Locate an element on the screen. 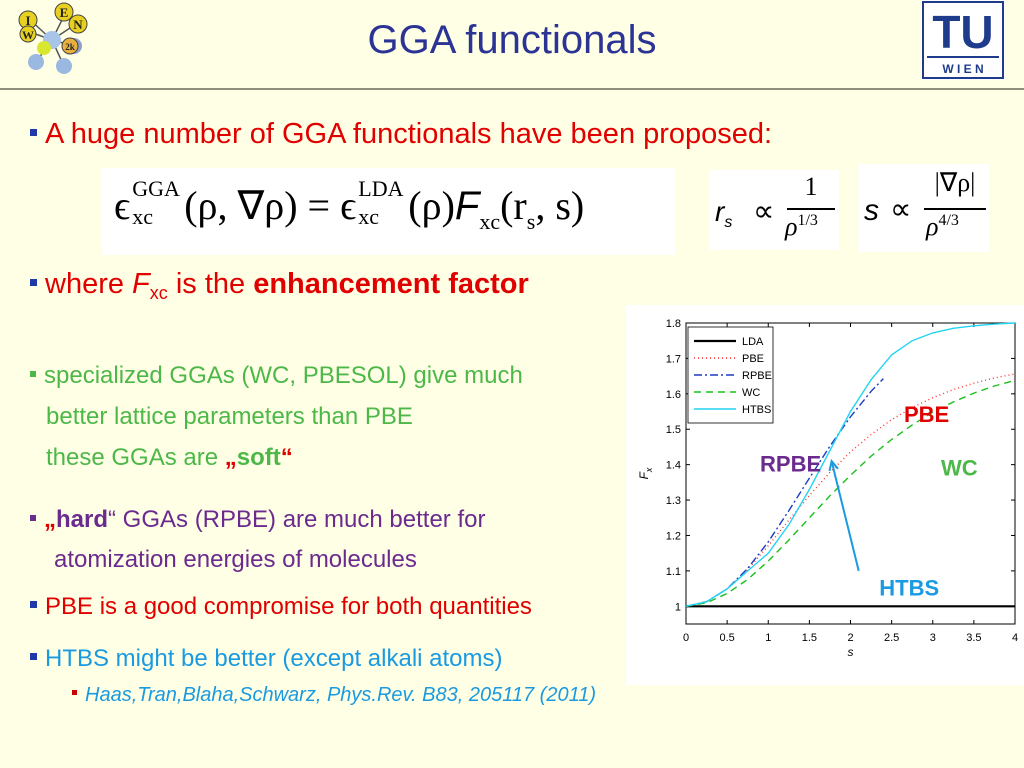 The width and height of the screenshot is (1024, 768). y-tick-label: 1.5 is located at coordinates (673, 430).